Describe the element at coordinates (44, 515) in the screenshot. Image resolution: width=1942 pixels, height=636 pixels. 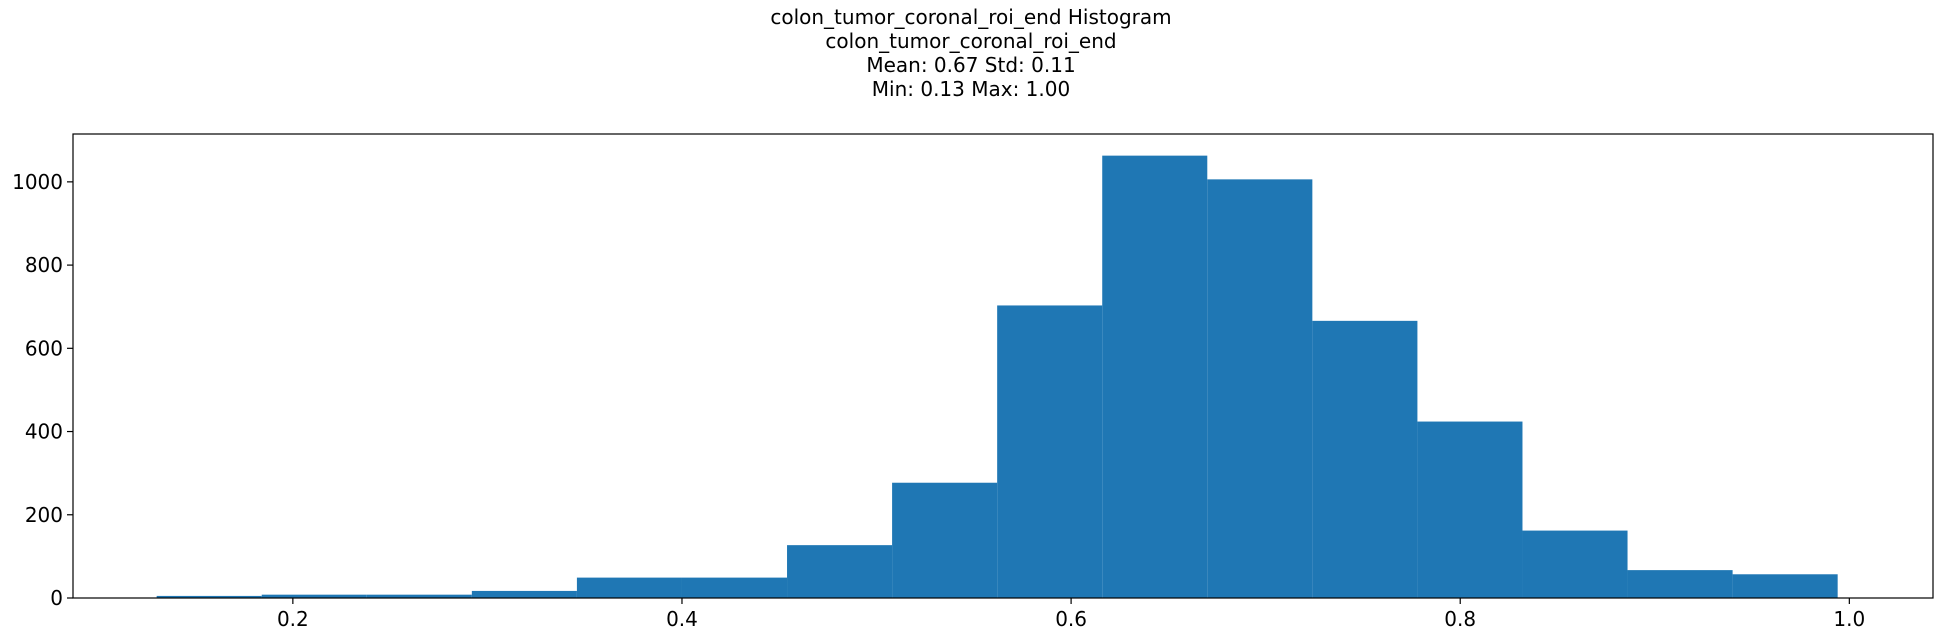
I see `y-tick-label: 200` at that location.